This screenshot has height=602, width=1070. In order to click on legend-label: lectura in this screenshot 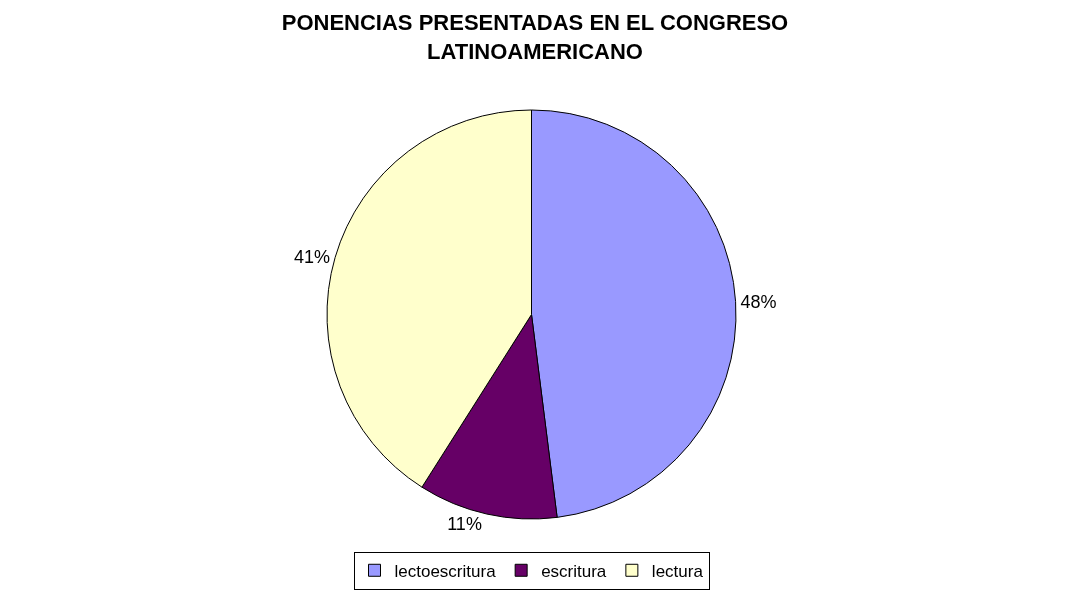, I will do `click(677, 571)`.